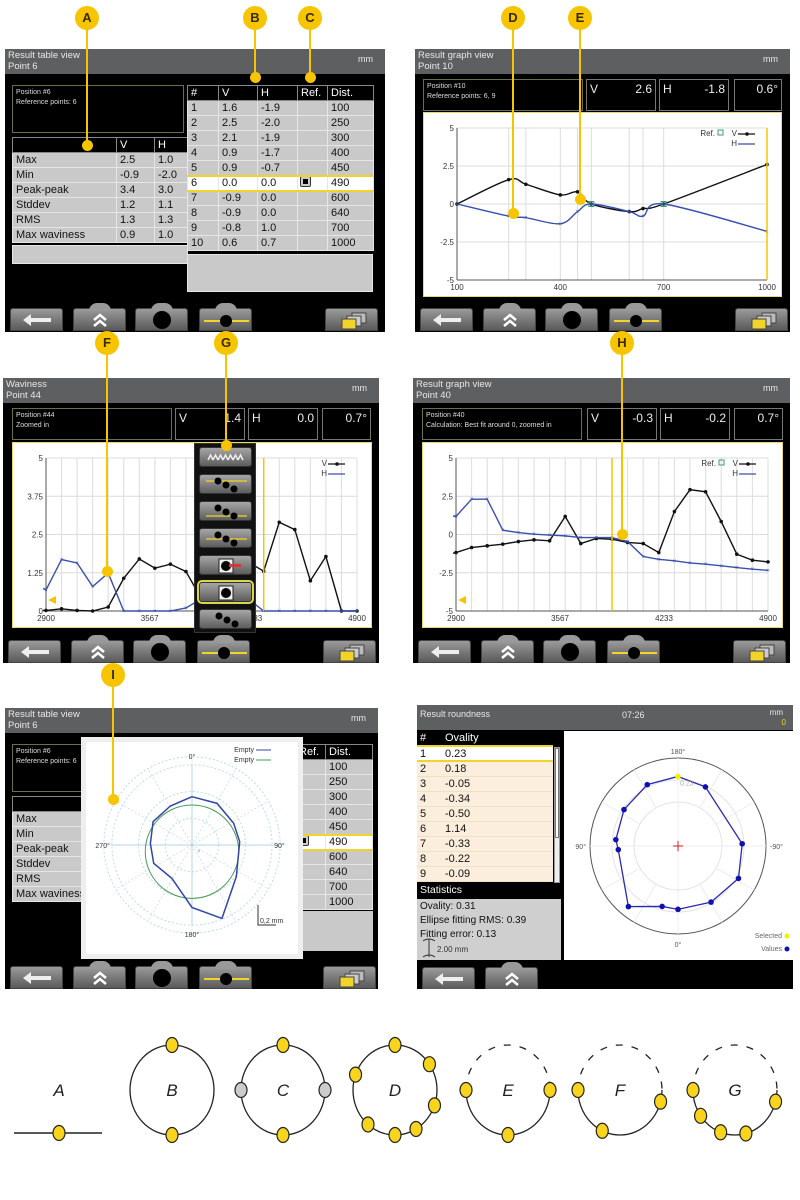 The image size is (800, 1200). What do you see at coordinates (695, 424) in the screenshot?
I see `h-readout: H -0.2` at bounding box center [695, 424].